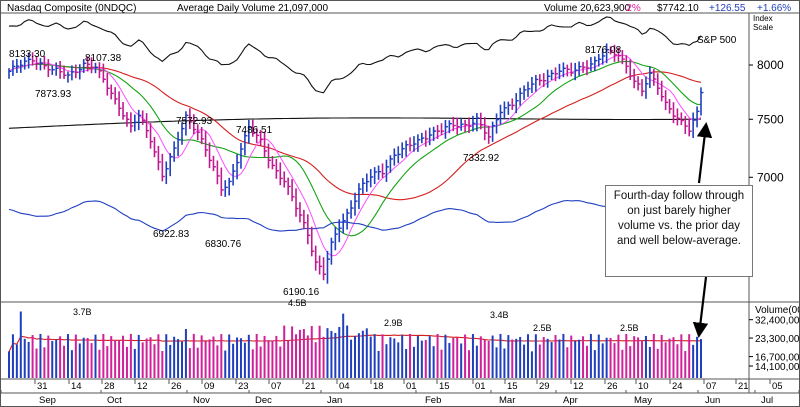 The image size is (800, 407). What do you see at coordinates (254, 130) in the screenshot?
I see `price-annotation: 7486.51` at bounding box center [254, 130].